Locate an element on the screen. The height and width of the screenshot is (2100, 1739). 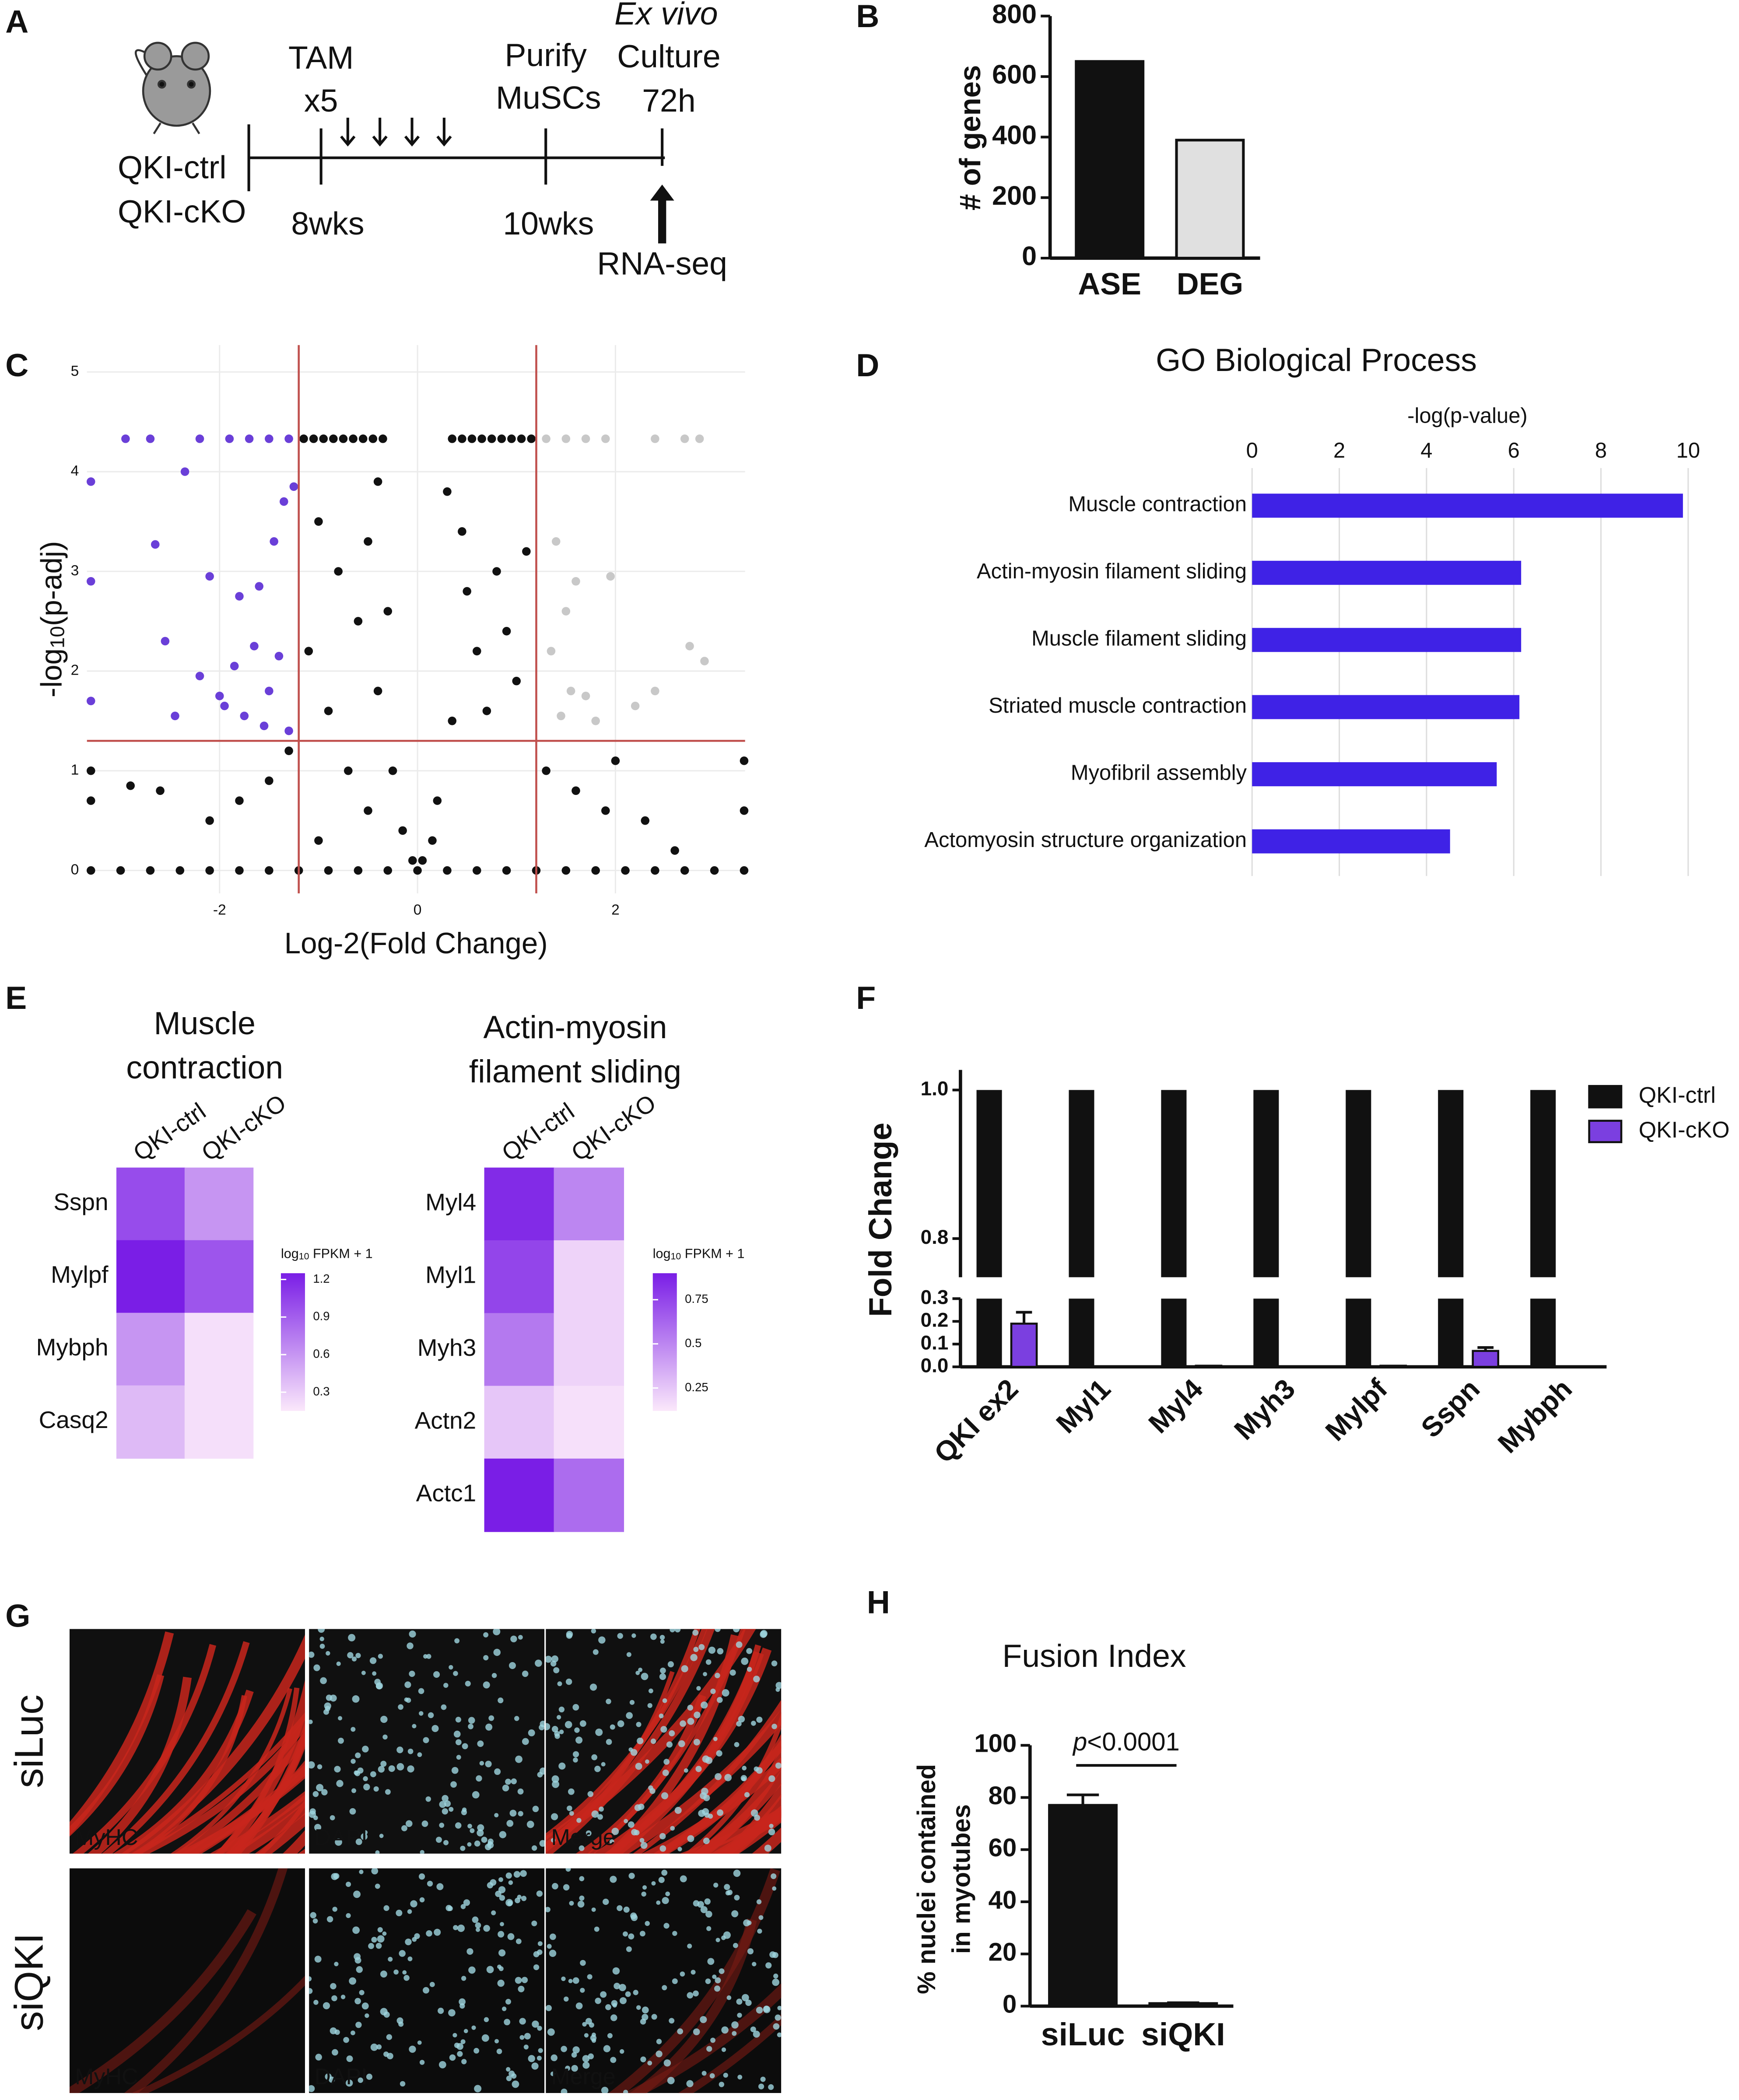
colorbar-label: log10 FPKM + 1 is located at coordinates (699, 1253).